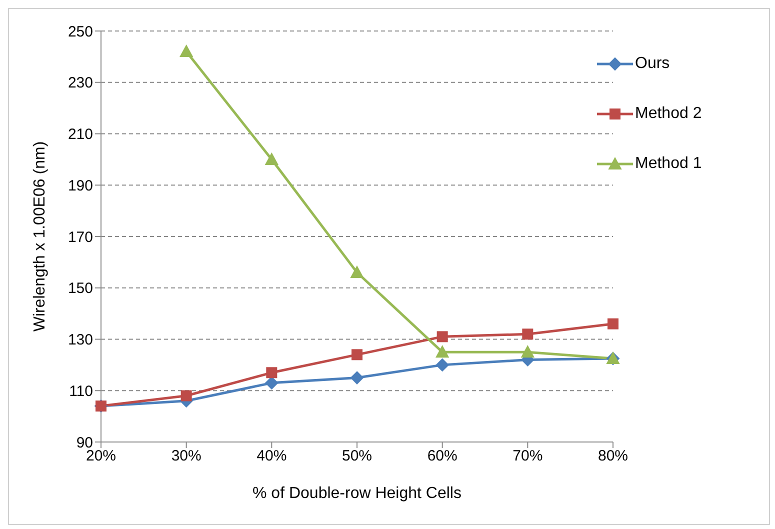 This screenshot has height=529, width=775. I want to click on x-tick-label: 40%, so click(271, 456).